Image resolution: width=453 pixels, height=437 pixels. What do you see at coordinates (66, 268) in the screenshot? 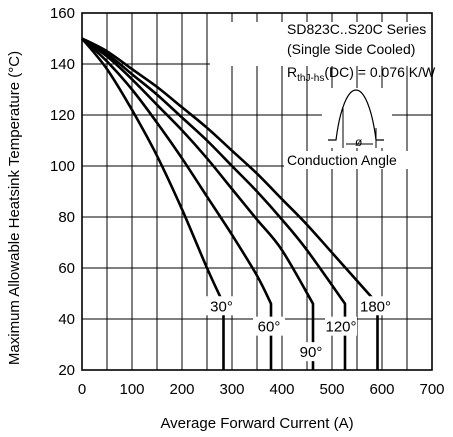
I see `y-tick-label: 60` at bounding box center [66, 268].